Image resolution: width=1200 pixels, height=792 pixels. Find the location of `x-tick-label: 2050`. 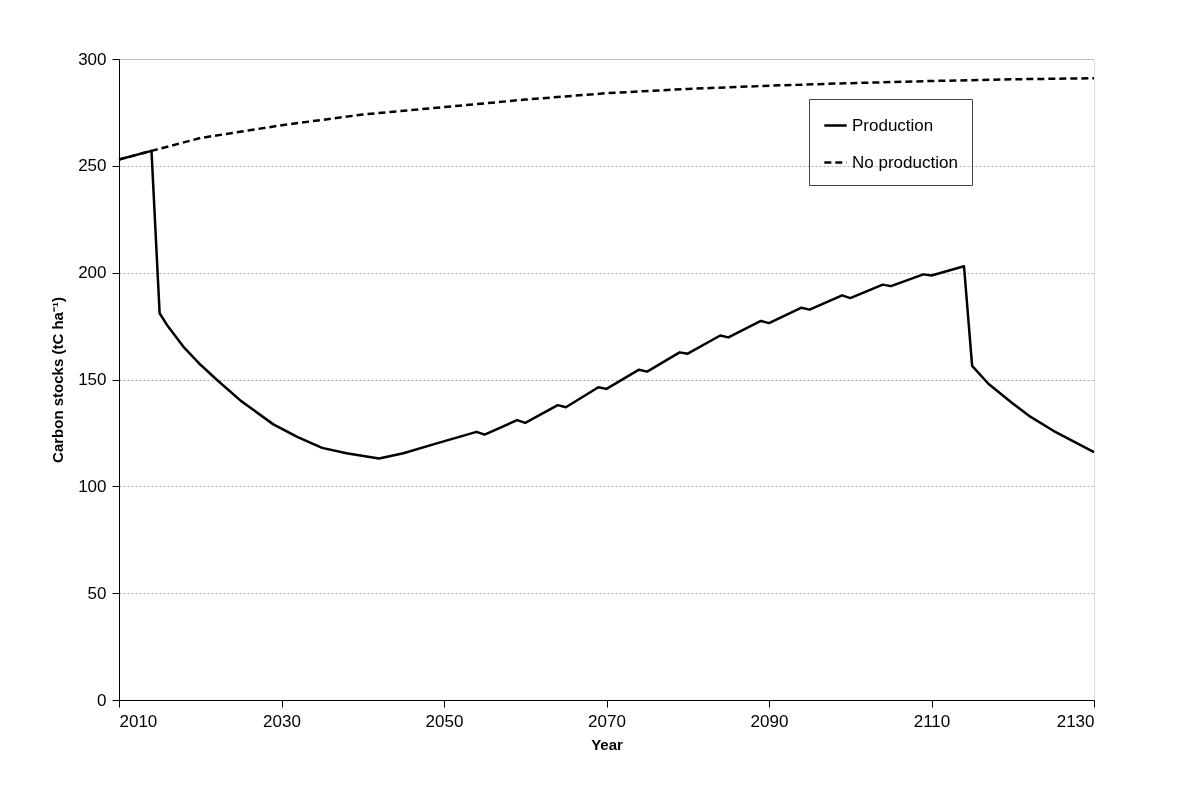

x-tick-label: 2050 is located at coordinates (444, 721).